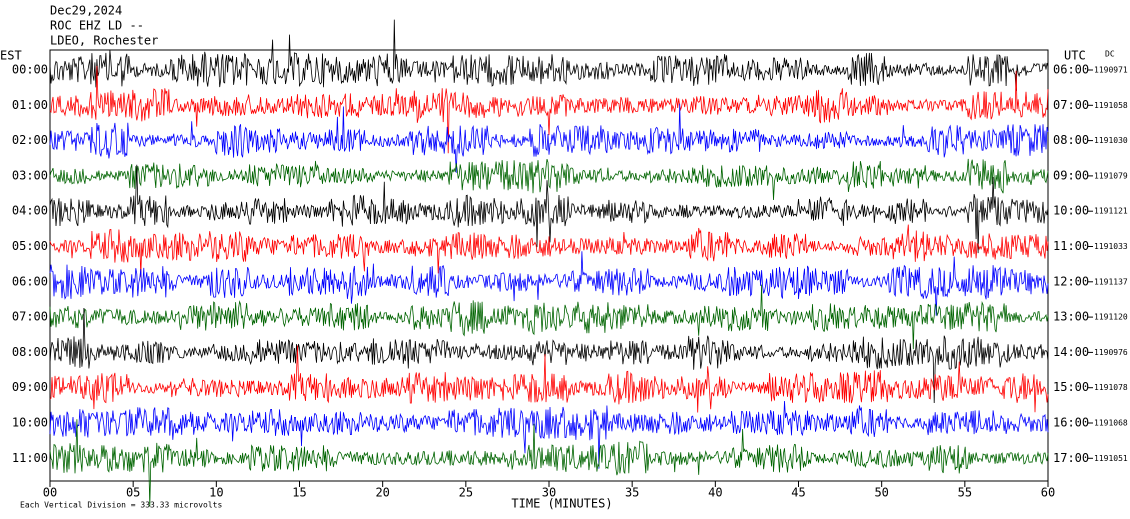 The height and width of the screenshot is (519, 1130). What do you see at coordinates (382, 493) in the screenshot?
I see `x-tick-label: 20` at bounding box center [382, 493].